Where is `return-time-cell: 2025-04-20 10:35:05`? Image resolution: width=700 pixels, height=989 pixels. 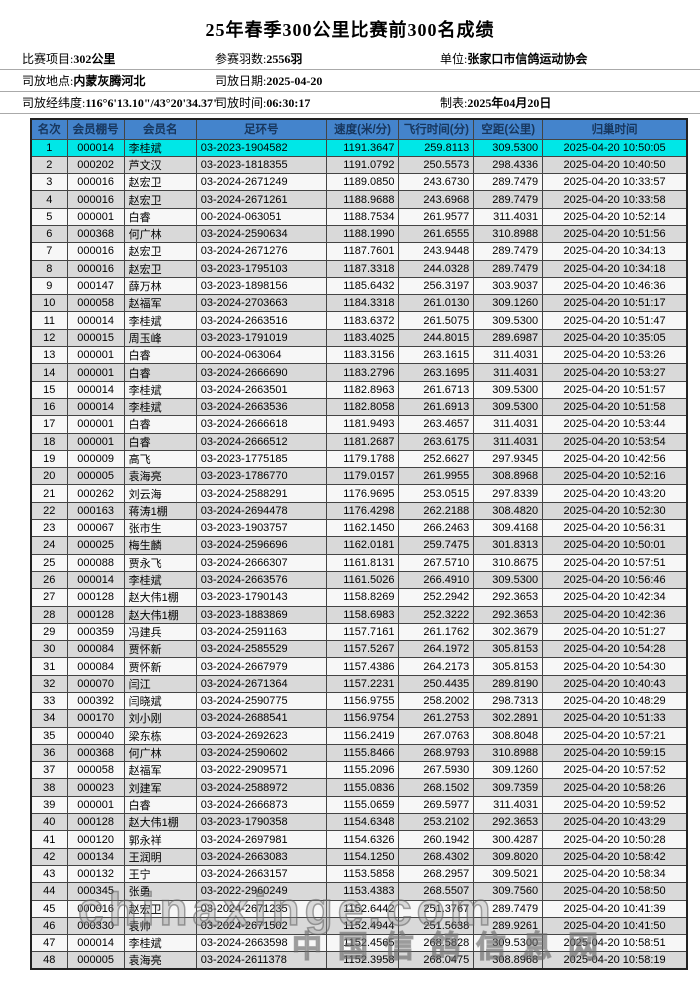 return-time-cell: 2025-04-20 10:35:05 is located at coordinates (615, 338).